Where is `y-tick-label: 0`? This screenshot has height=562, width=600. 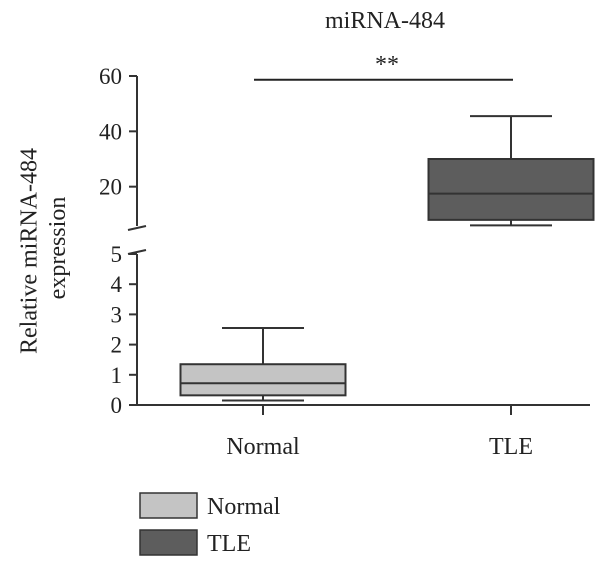
y-tick-label: 0 is located at coordinates (117, 405).